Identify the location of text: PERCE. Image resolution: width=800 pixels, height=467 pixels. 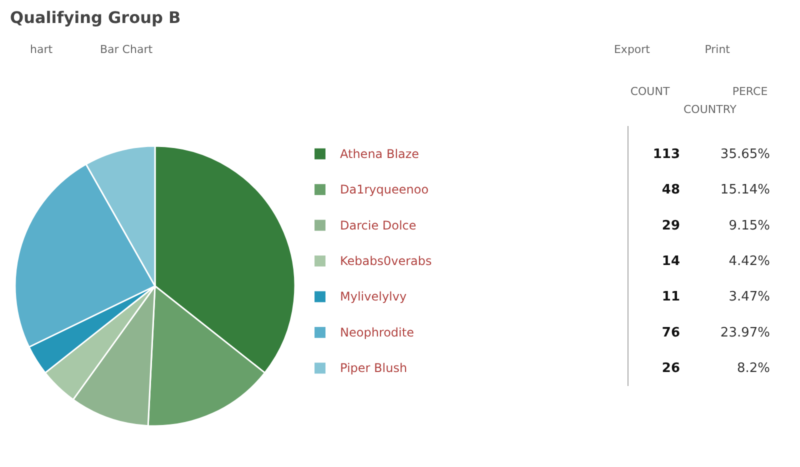
(750, 91).